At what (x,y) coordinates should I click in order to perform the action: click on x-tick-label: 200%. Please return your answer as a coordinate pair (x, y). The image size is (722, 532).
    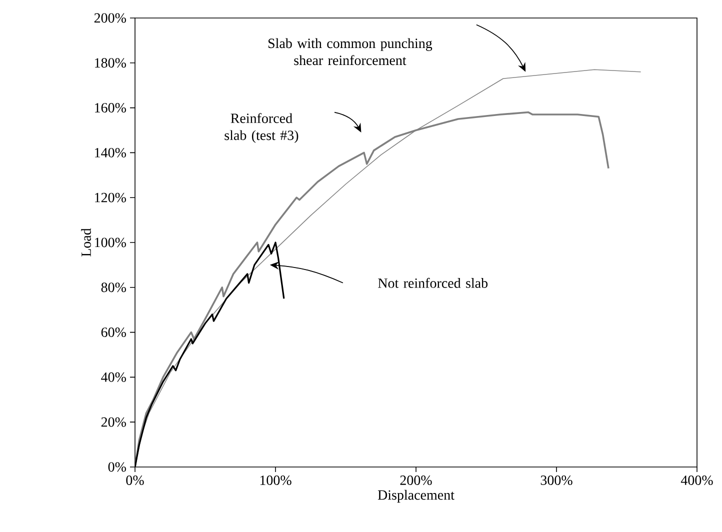
    Looking at the image, I should click on (416, 481).